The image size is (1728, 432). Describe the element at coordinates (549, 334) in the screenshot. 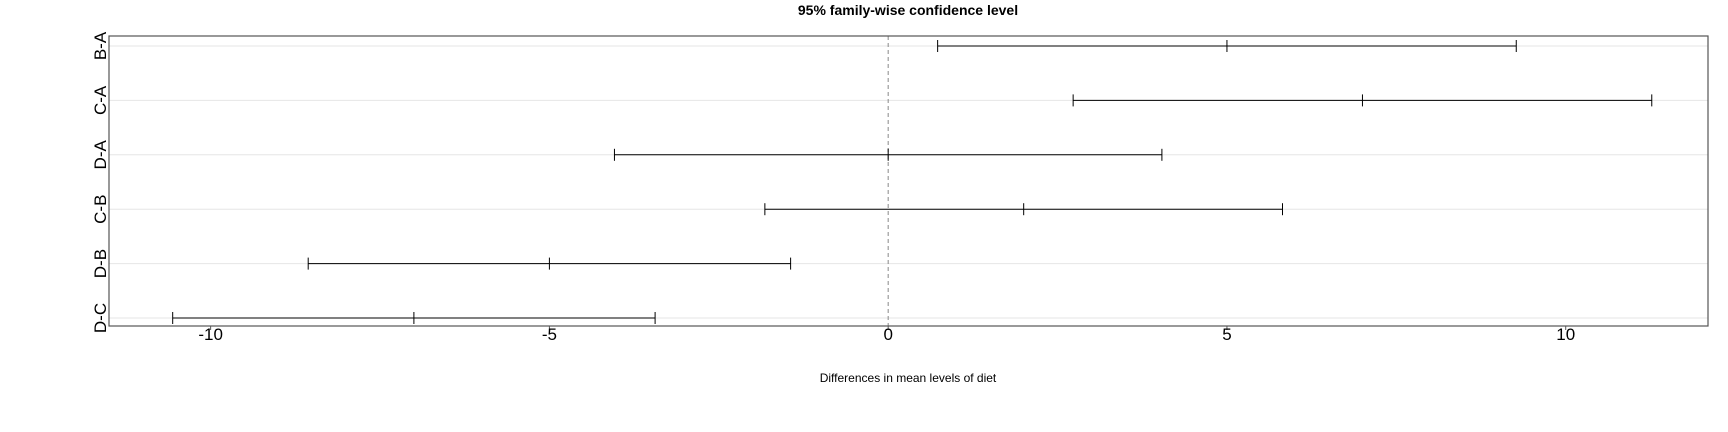

I see `x-tick-label: -5` at that location.